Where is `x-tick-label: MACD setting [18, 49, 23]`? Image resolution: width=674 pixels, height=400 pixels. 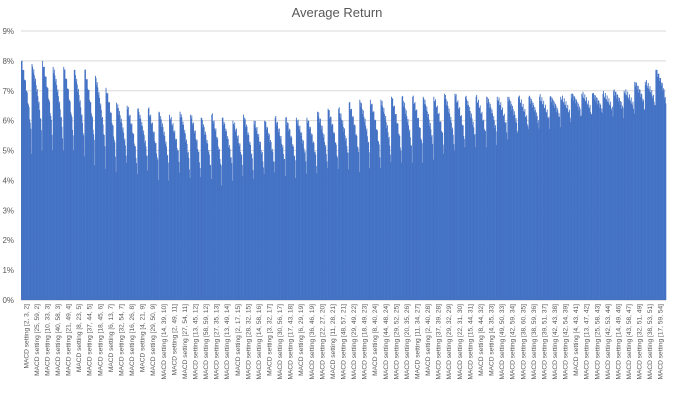
x-tick-label: MACD setting [18, 49, 23] is located at coordinates (365, 342).